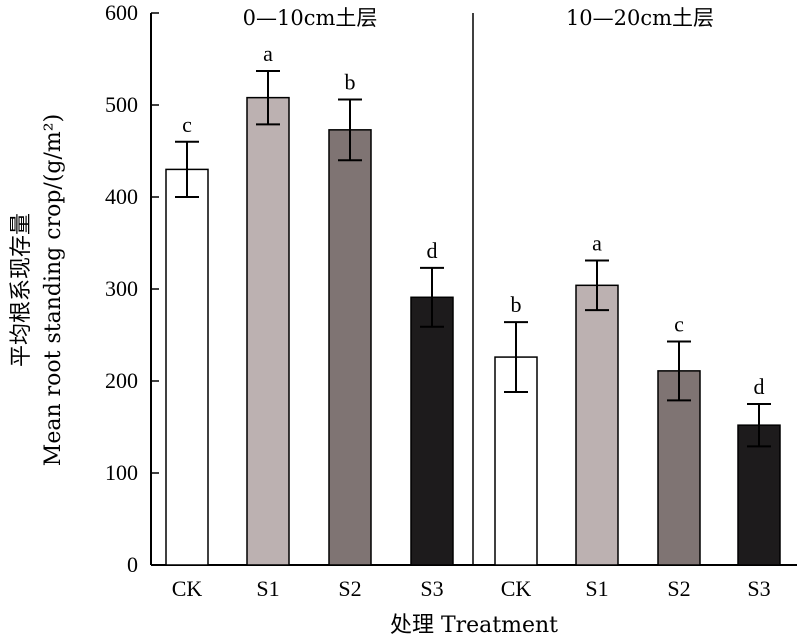 The width and height of the screenshot is (800, 639). Describe the element at coordinates (132, 564) in the screenshot. I see `y-tick-label: 0` at that location.